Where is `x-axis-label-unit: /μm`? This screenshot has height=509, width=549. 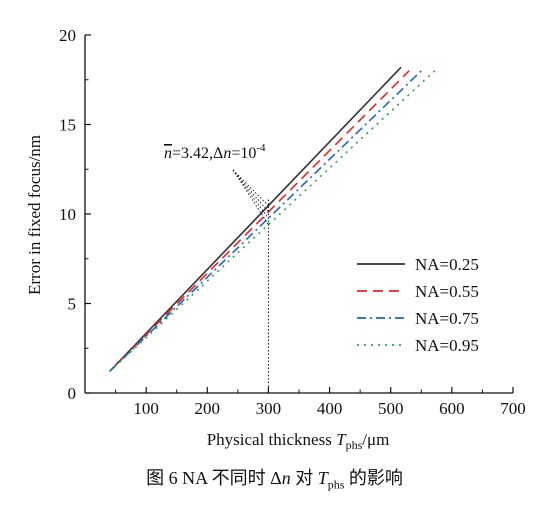
x-axis-label-unit: /μm is located at coordinates (375, 439).